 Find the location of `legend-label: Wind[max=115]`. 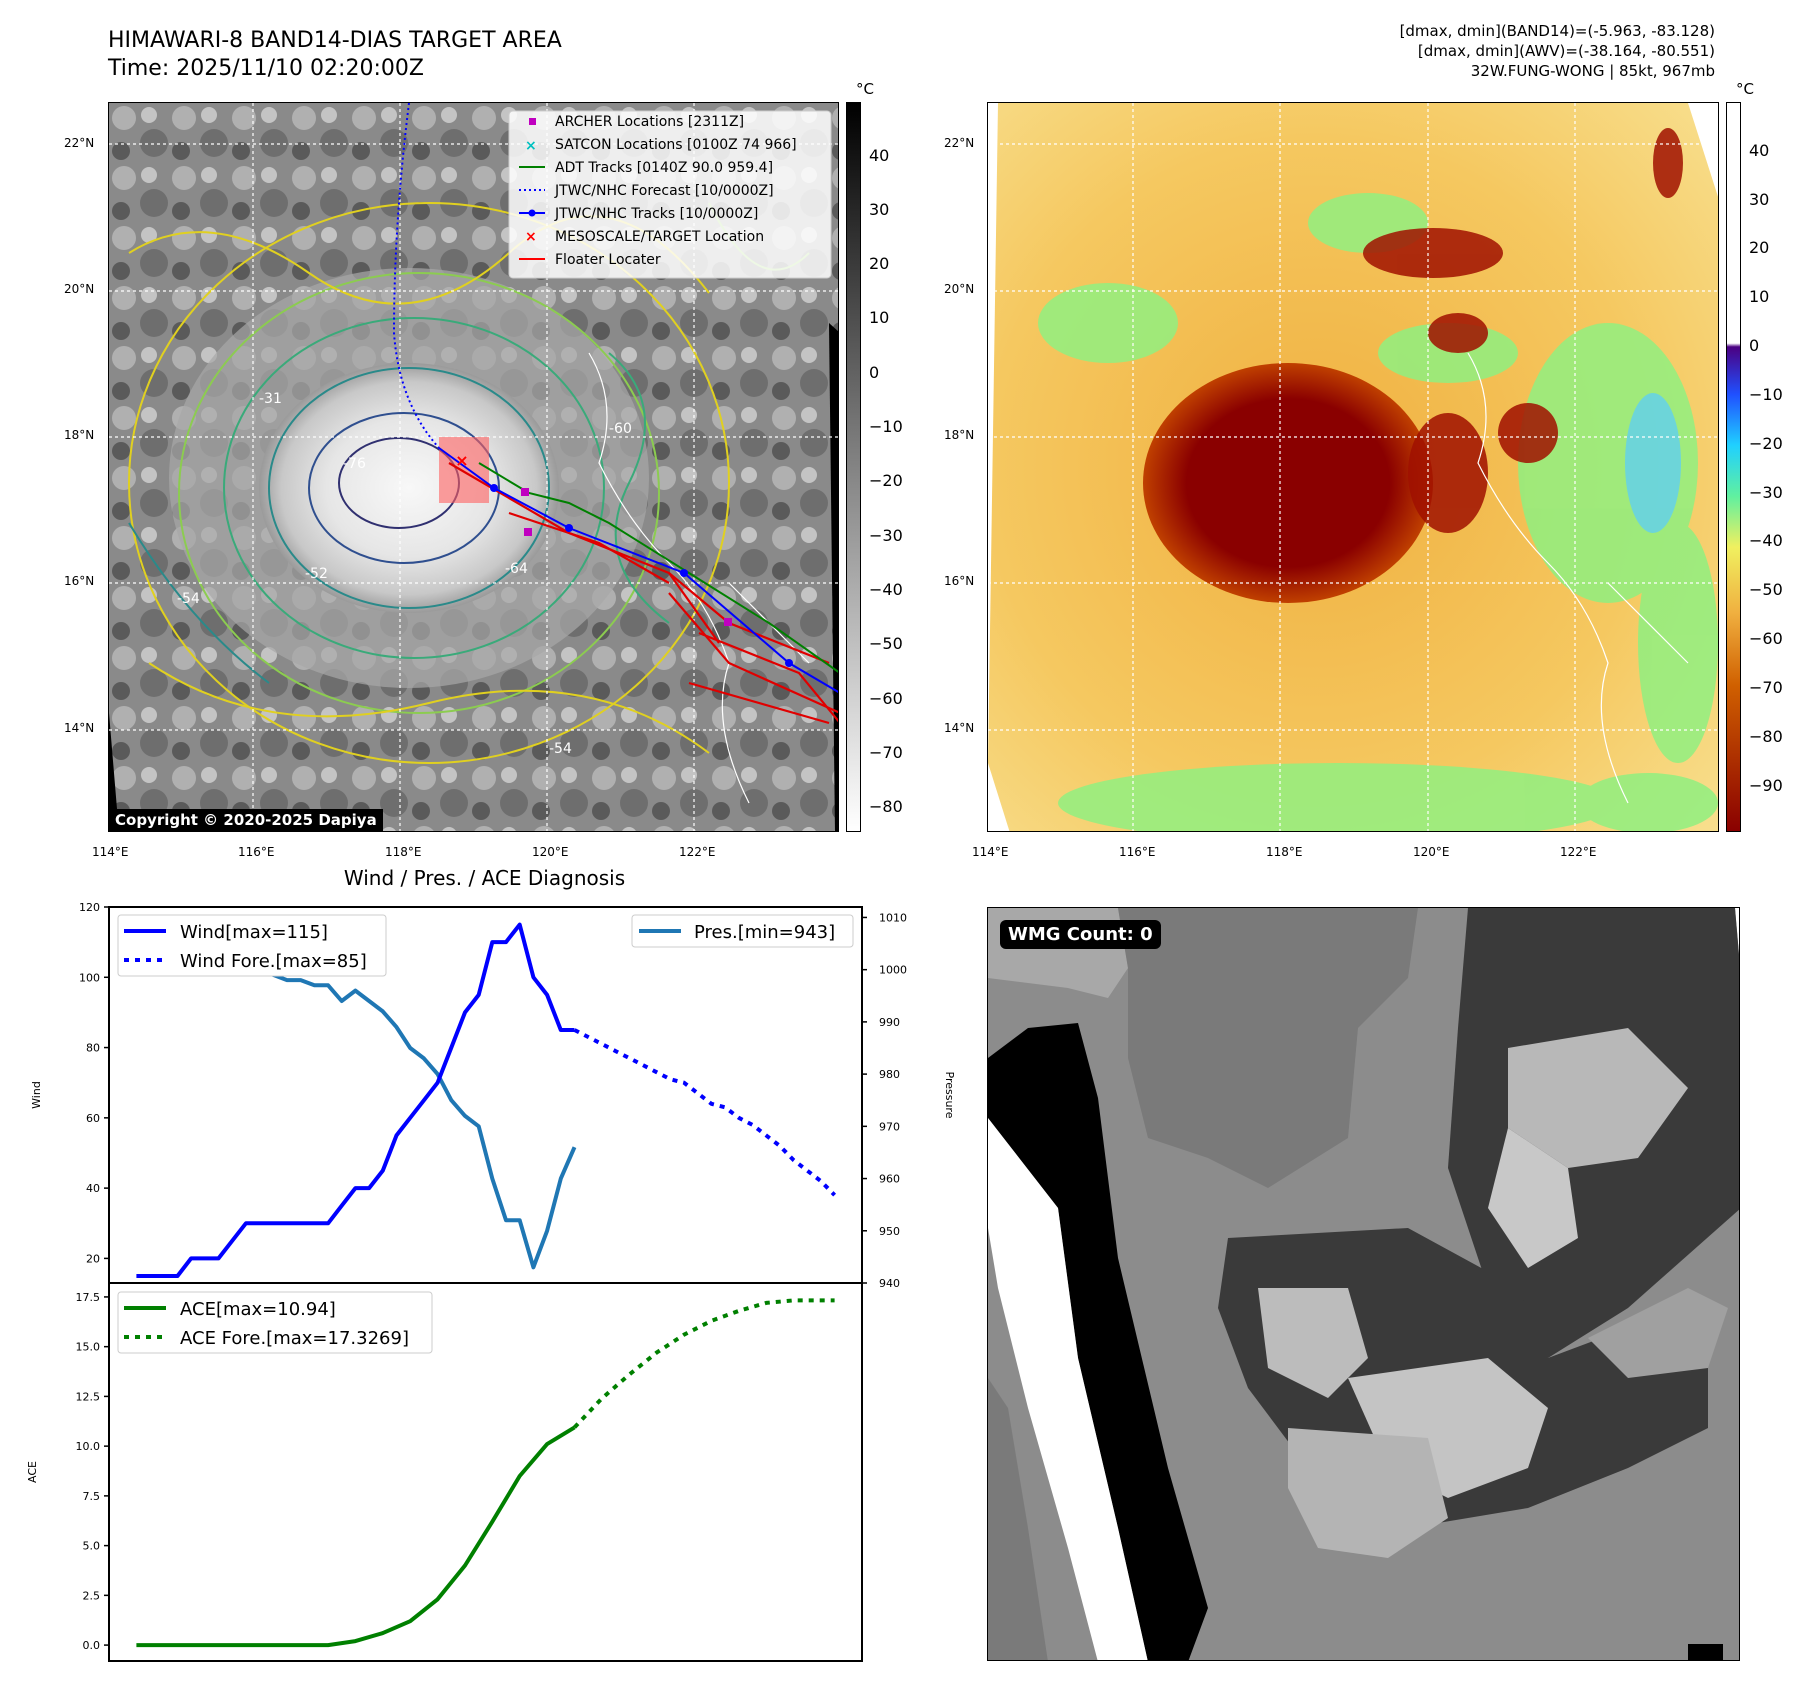

legend-label: Wind[max=115] is located at coordinates (254, 932).